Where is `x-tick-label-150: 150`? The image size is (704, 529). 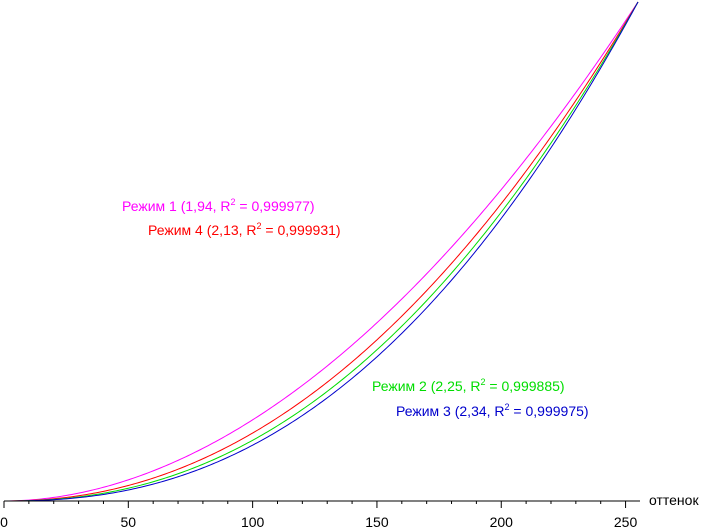 x-tick-label-150: 150 is located at coordinates (377, 521).